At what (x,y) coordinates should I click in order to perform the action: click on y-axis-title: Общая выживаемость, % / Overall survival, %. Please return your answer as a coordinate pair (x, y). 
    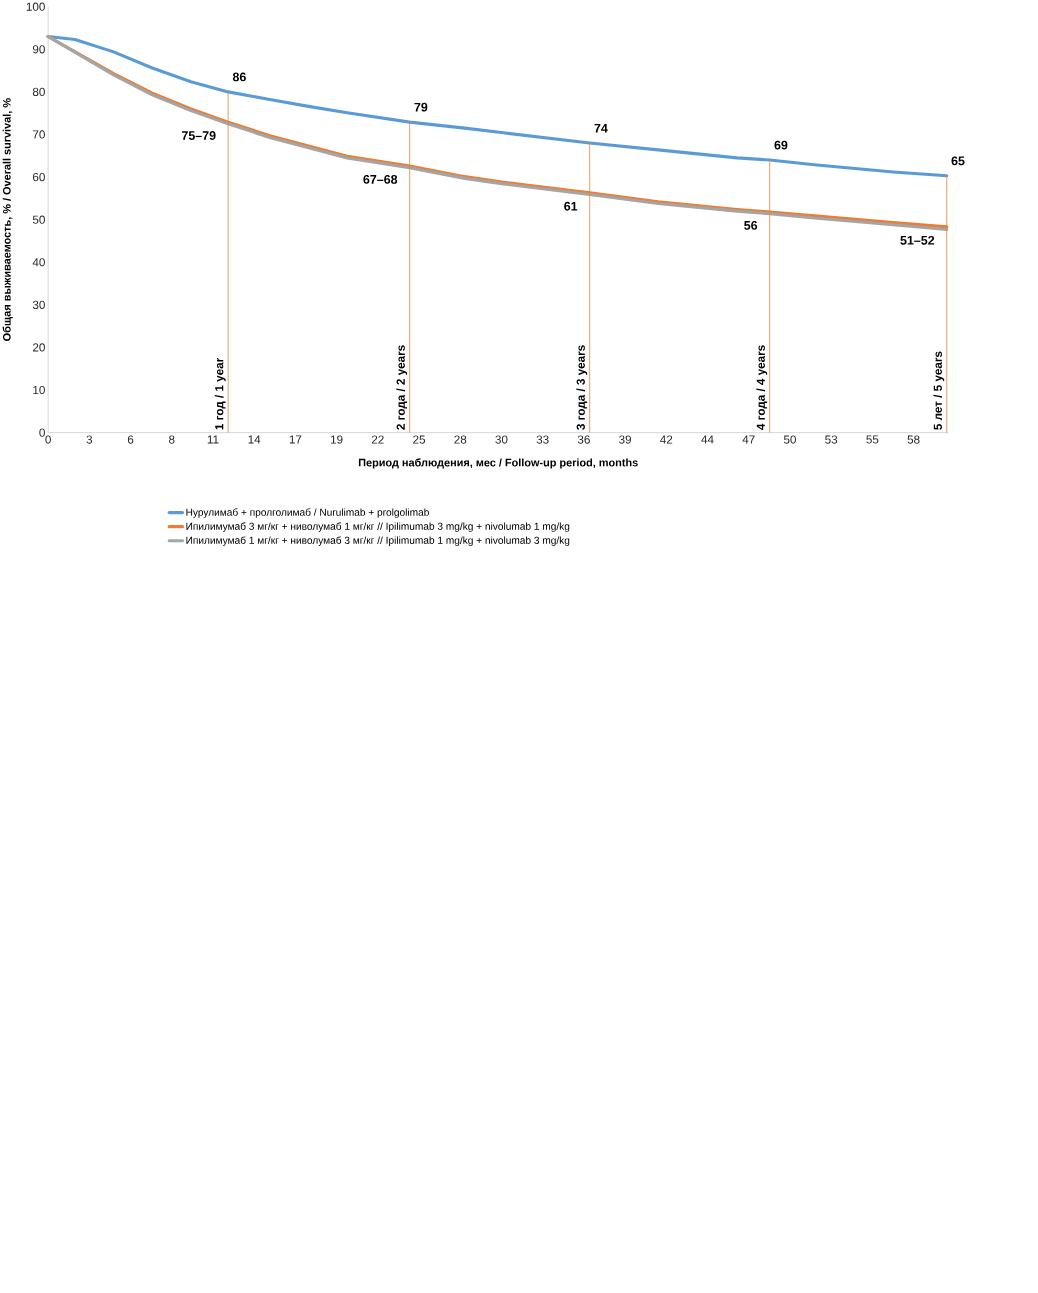
    Looking at the image, I should click on (7, 219).